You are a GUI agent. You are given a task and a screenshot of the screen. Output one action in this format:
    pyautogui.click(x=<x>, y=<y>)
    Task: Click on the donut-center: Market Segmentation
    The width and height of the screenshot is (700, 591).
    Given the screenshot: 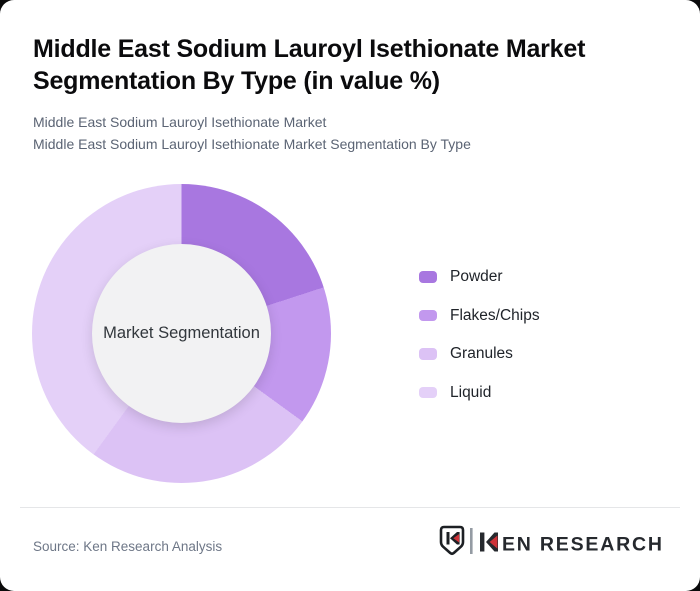 What is the action you would take?
    pyautogui.click(x=181, y=333)
    